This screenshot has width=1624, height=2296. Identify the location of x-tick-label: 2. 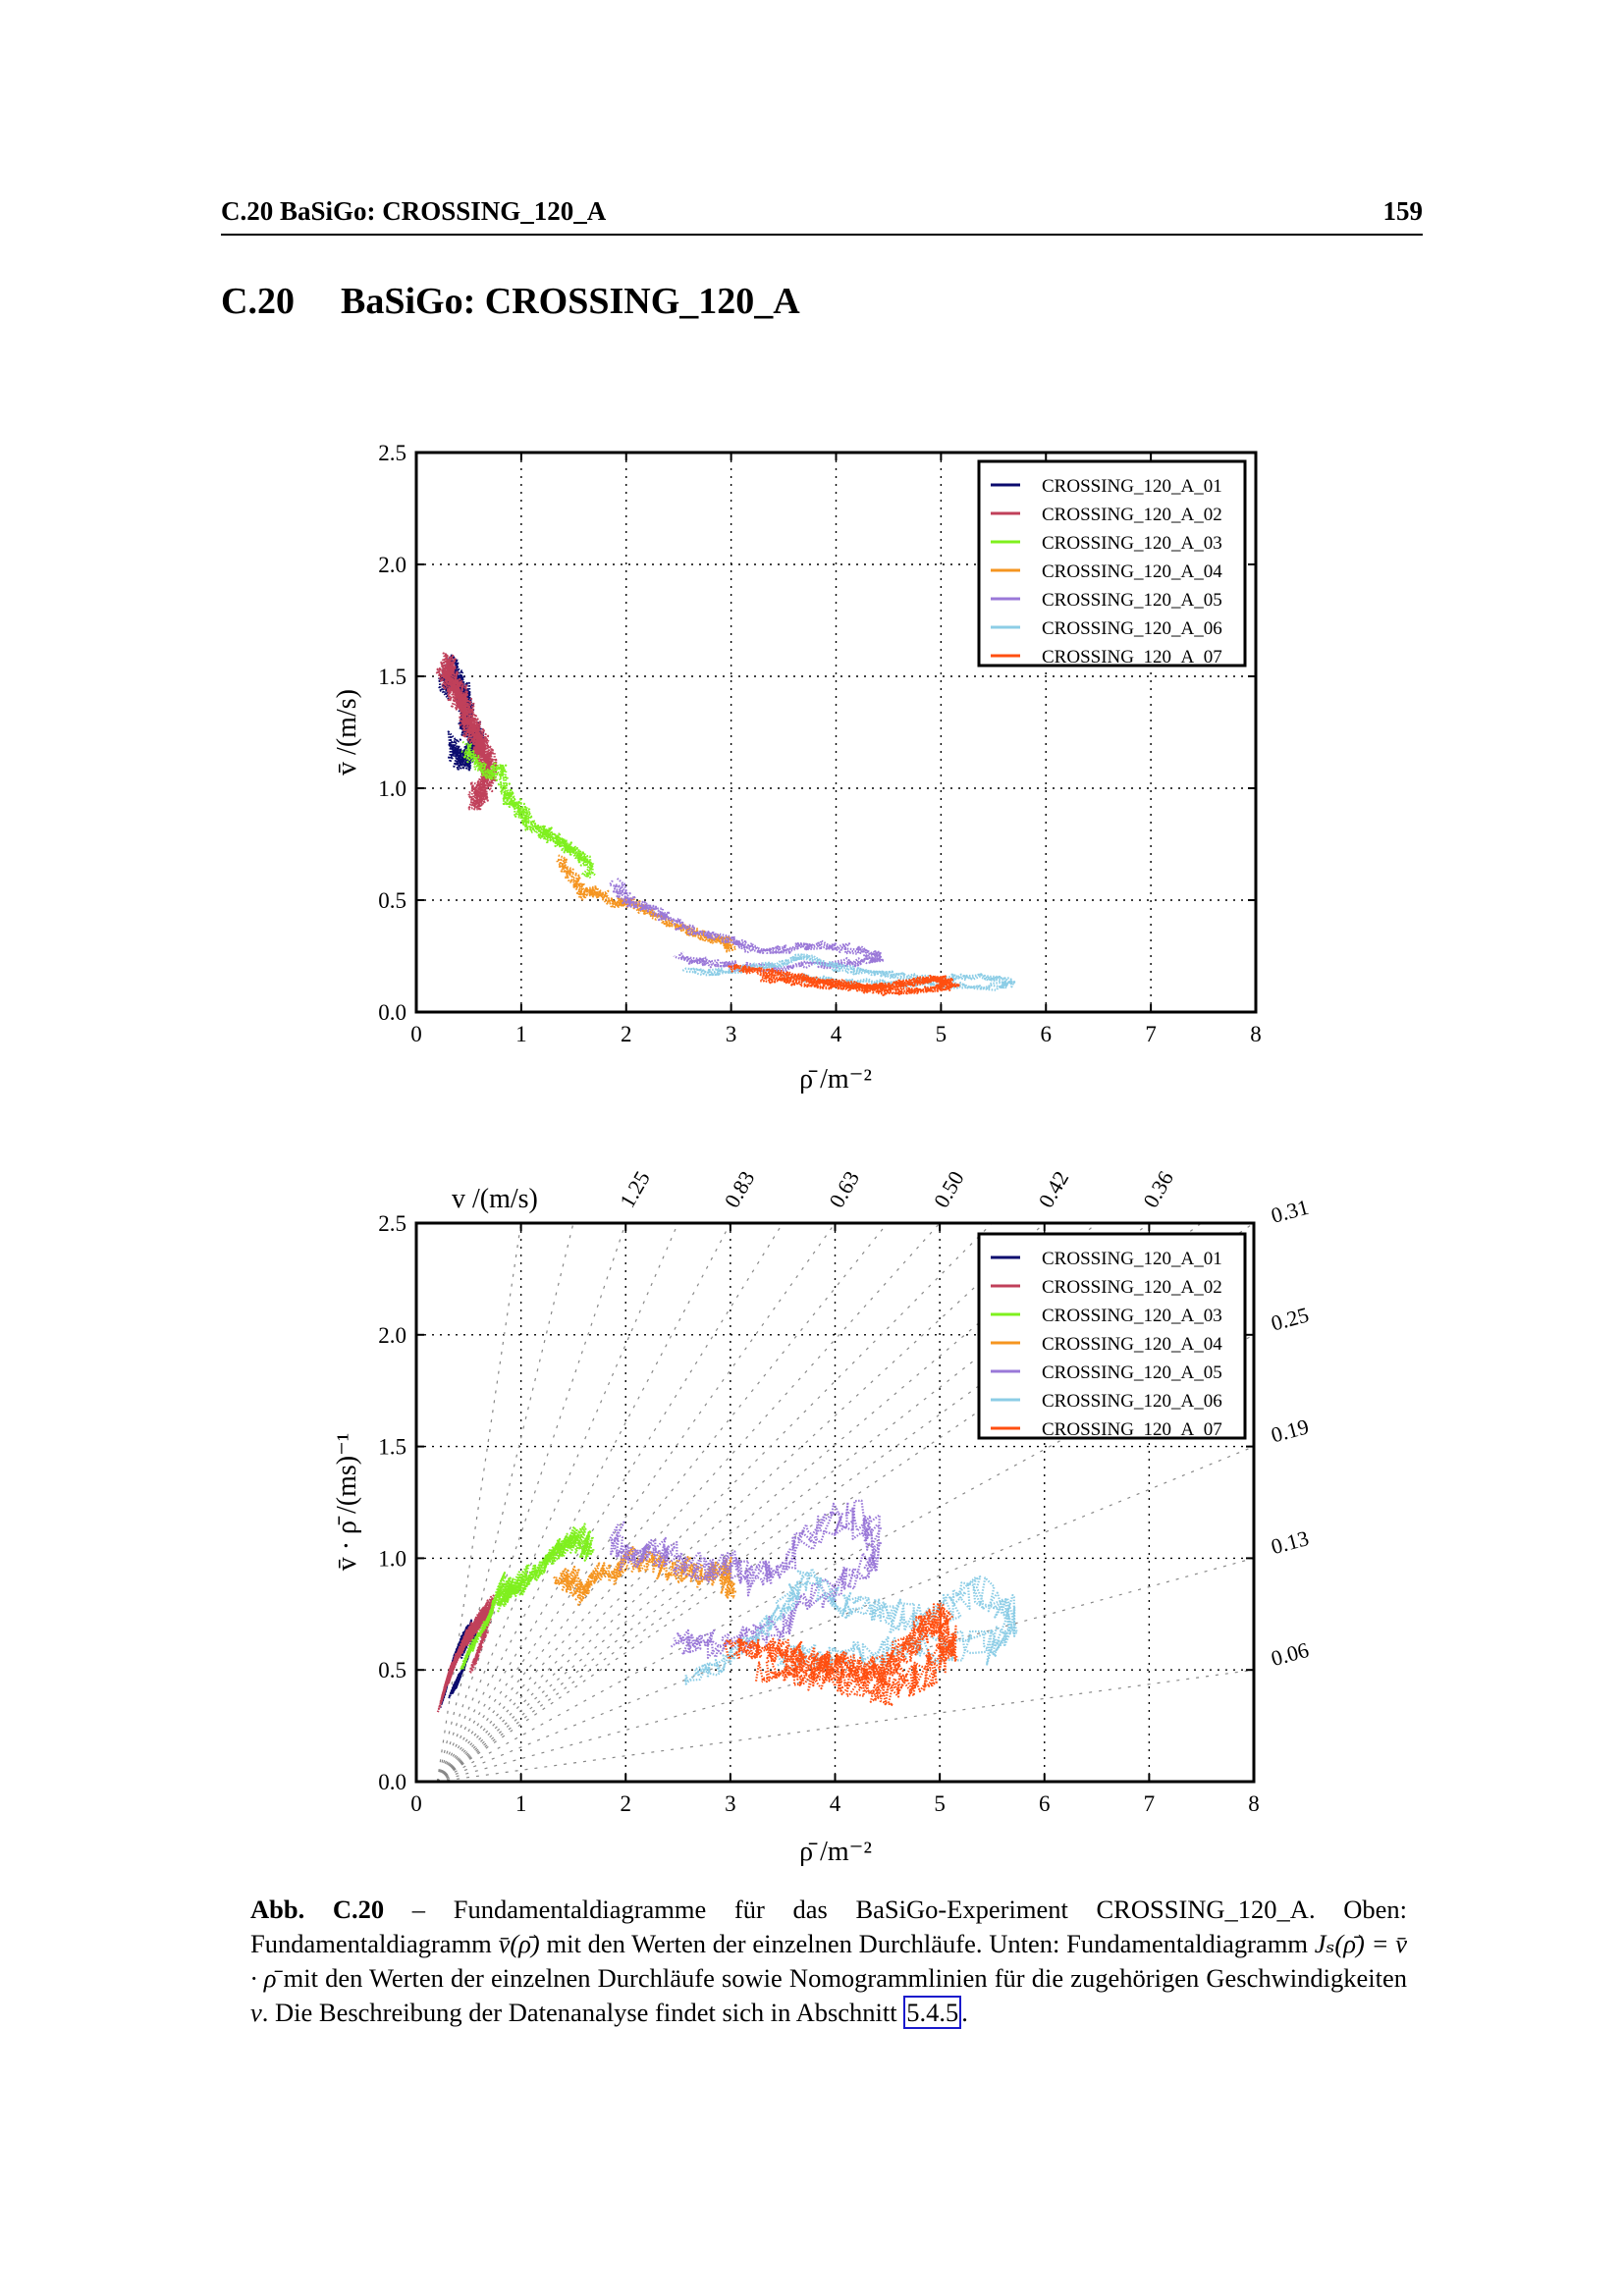
(626, 1804).